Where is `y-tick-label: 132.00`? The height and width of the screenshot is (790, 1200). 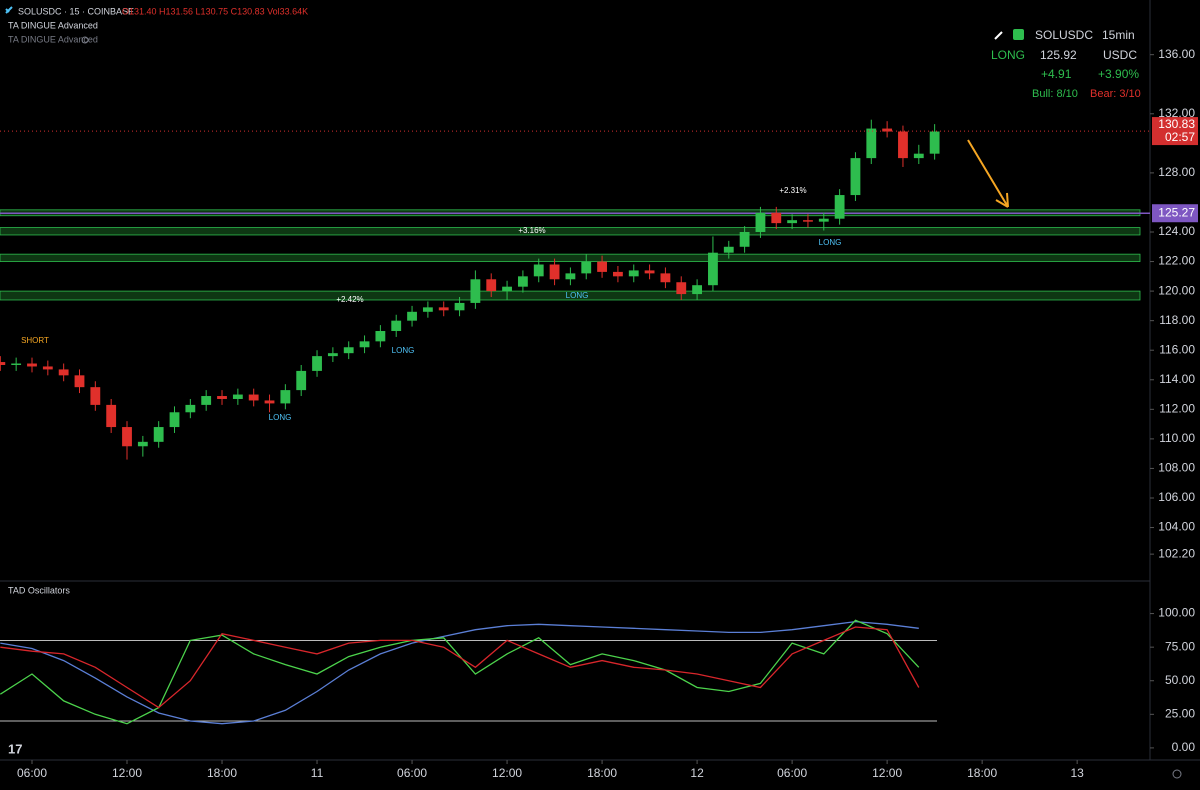
y-tick-label: 132.00 is located at coordinates (1176, 113).